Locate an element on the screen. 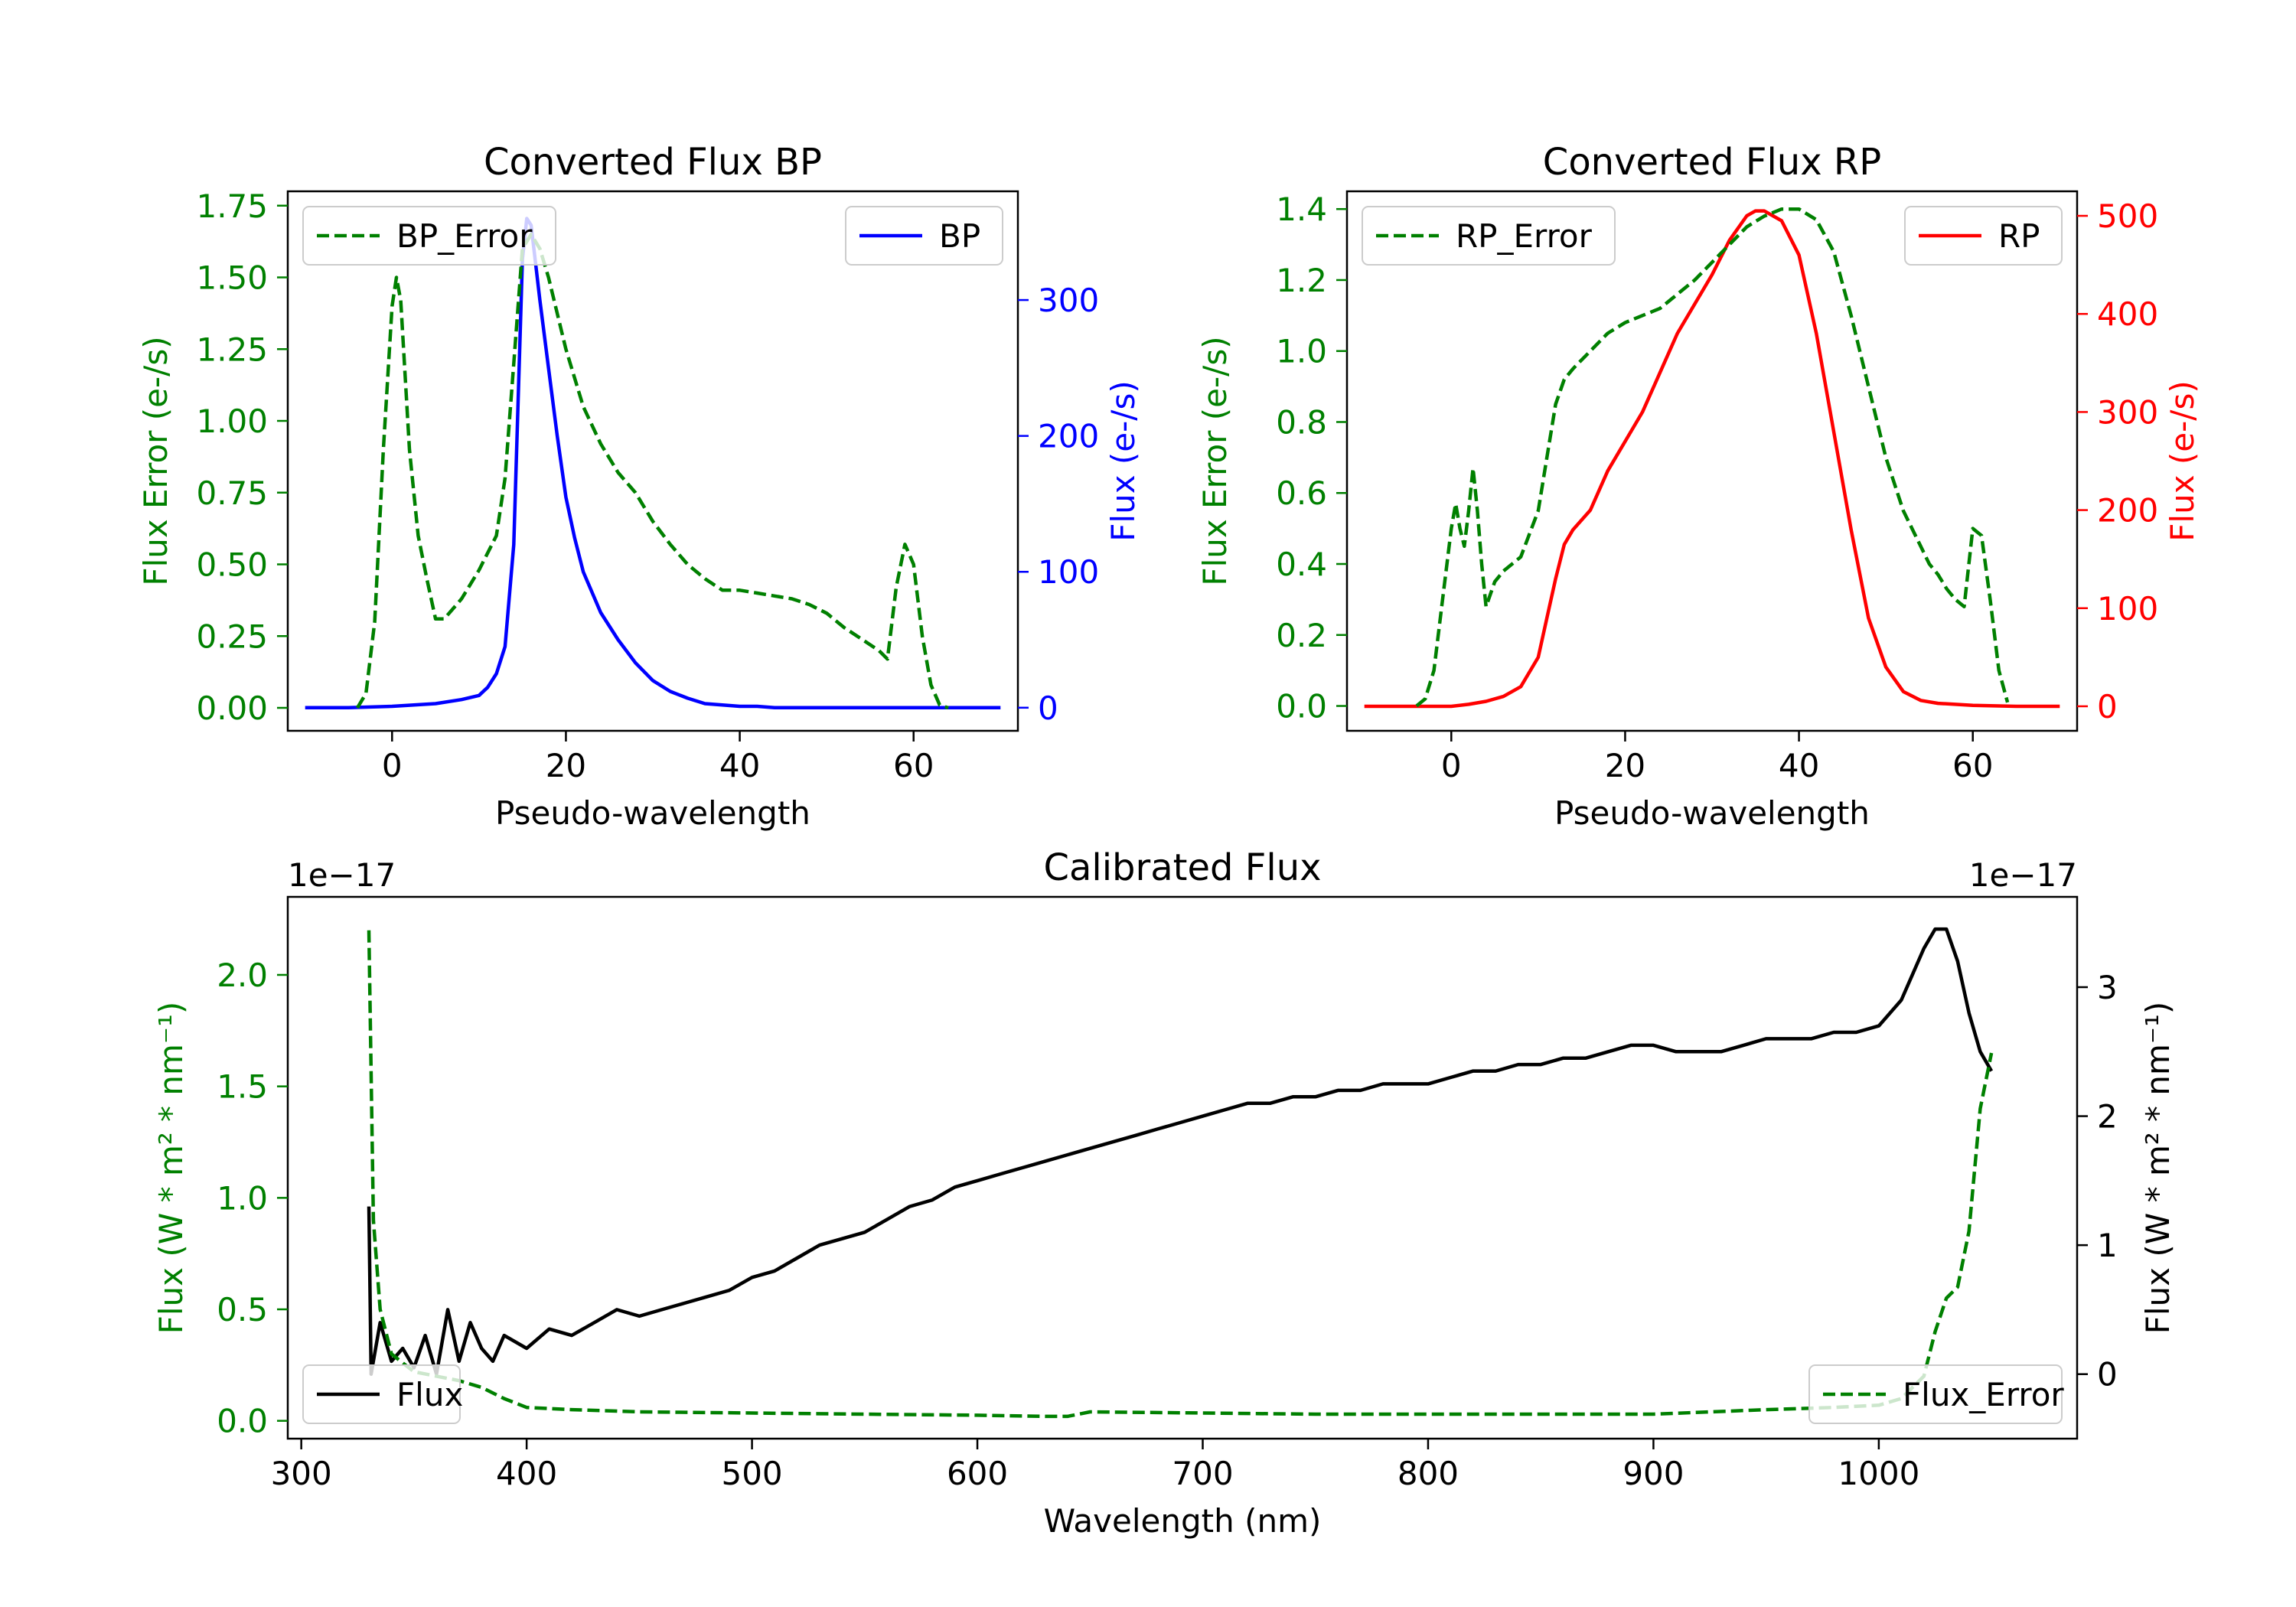 This screenshot has width=2296, height=1607. y-right-tick-label-bp: 300 is located at coordinates (1068, 301).